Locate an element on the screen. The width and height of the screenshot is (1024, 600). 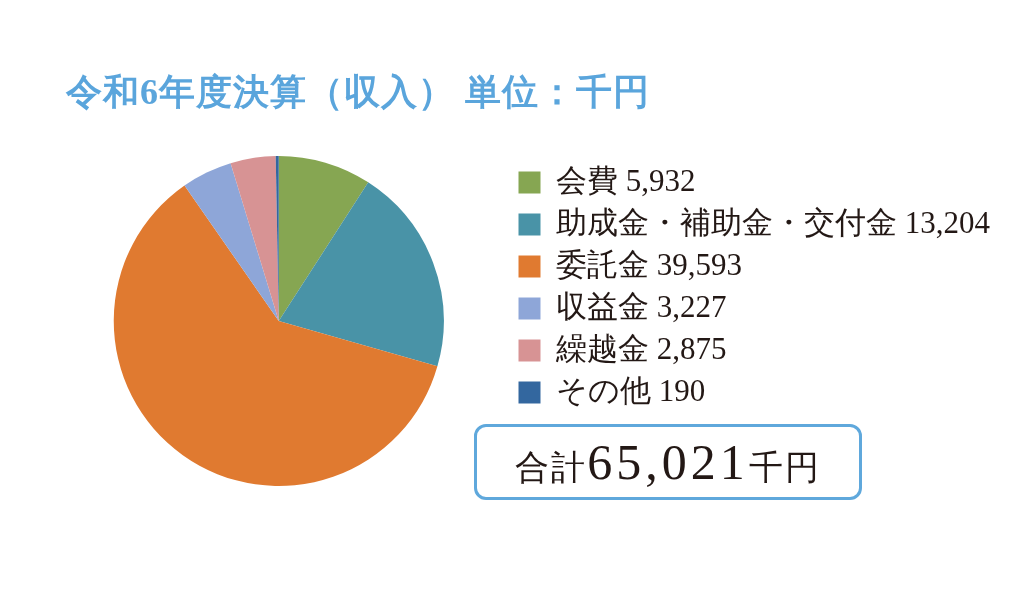
legend-label: 委託金 39,593 is located at coordinates (649, 264).